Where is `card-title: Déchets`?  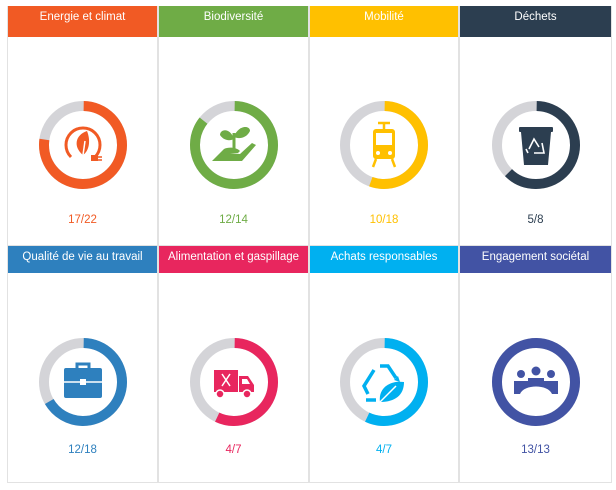
card-title: Déchets is located at coordinates (535, 17).